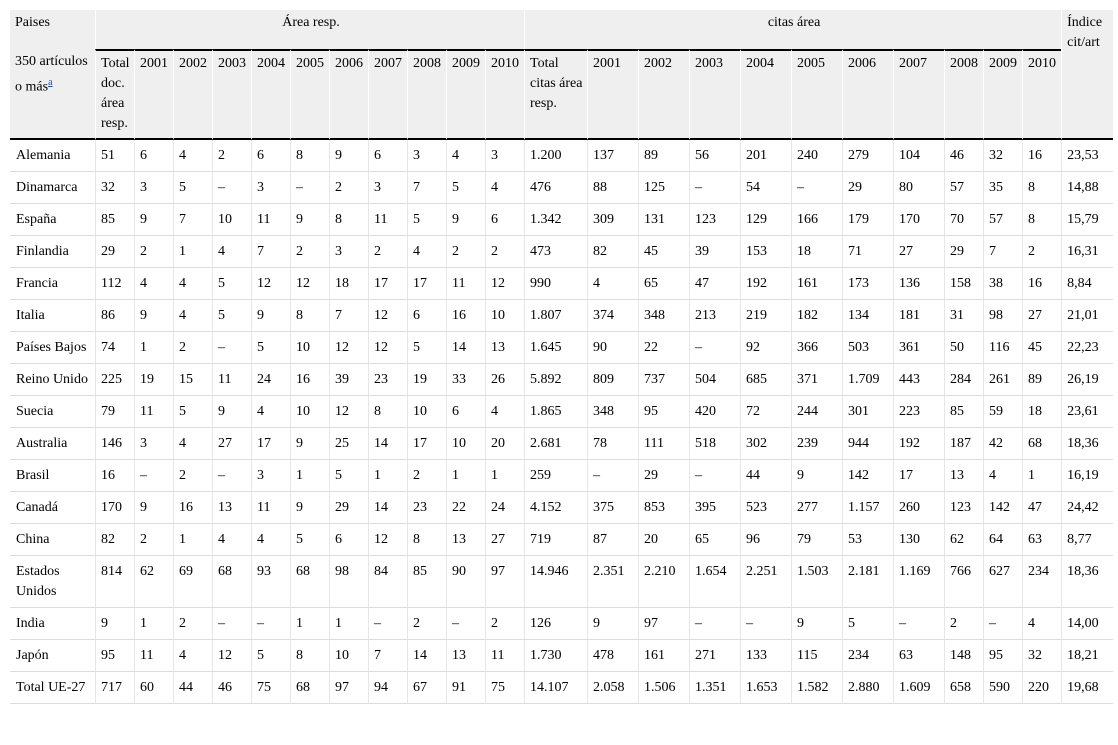  I want to click on citas-year-cell: 133, so click(766, 656).